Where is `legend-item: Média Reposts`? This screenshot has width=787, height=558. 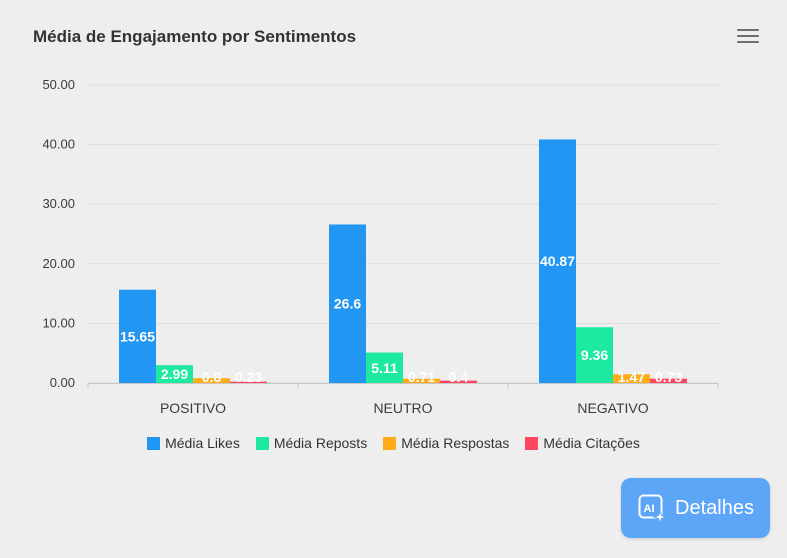 legend-item: Média Reposts is located at coordinates (311, 443).